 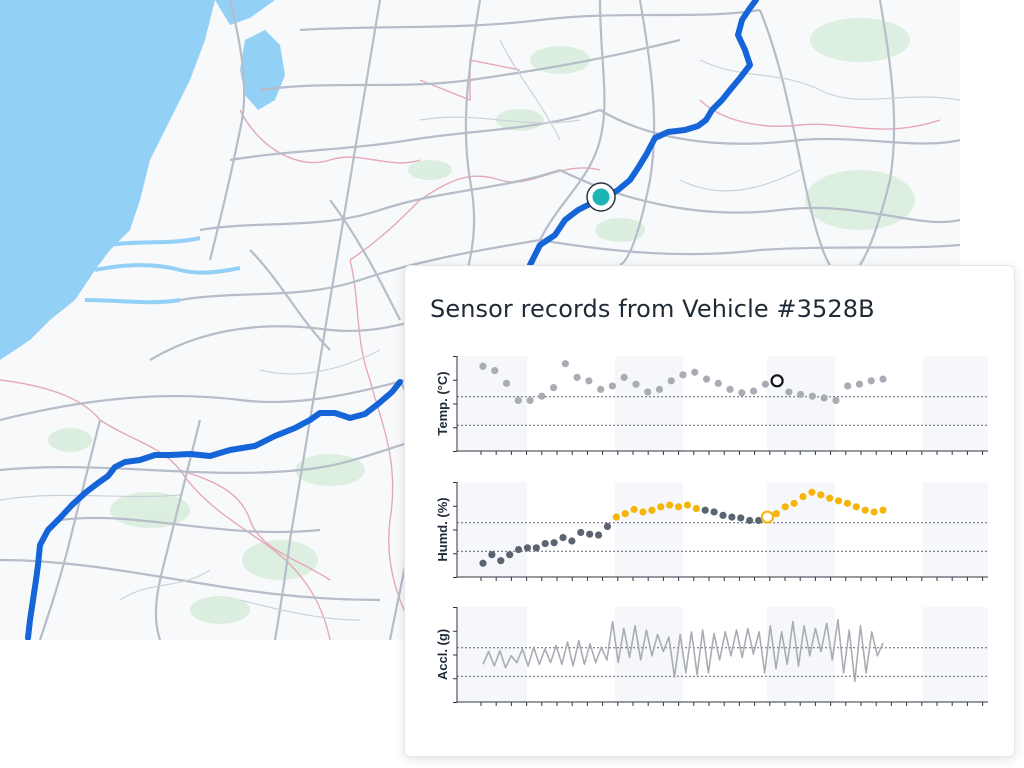 I want to click on lake-area, so click(x=262, y=70).